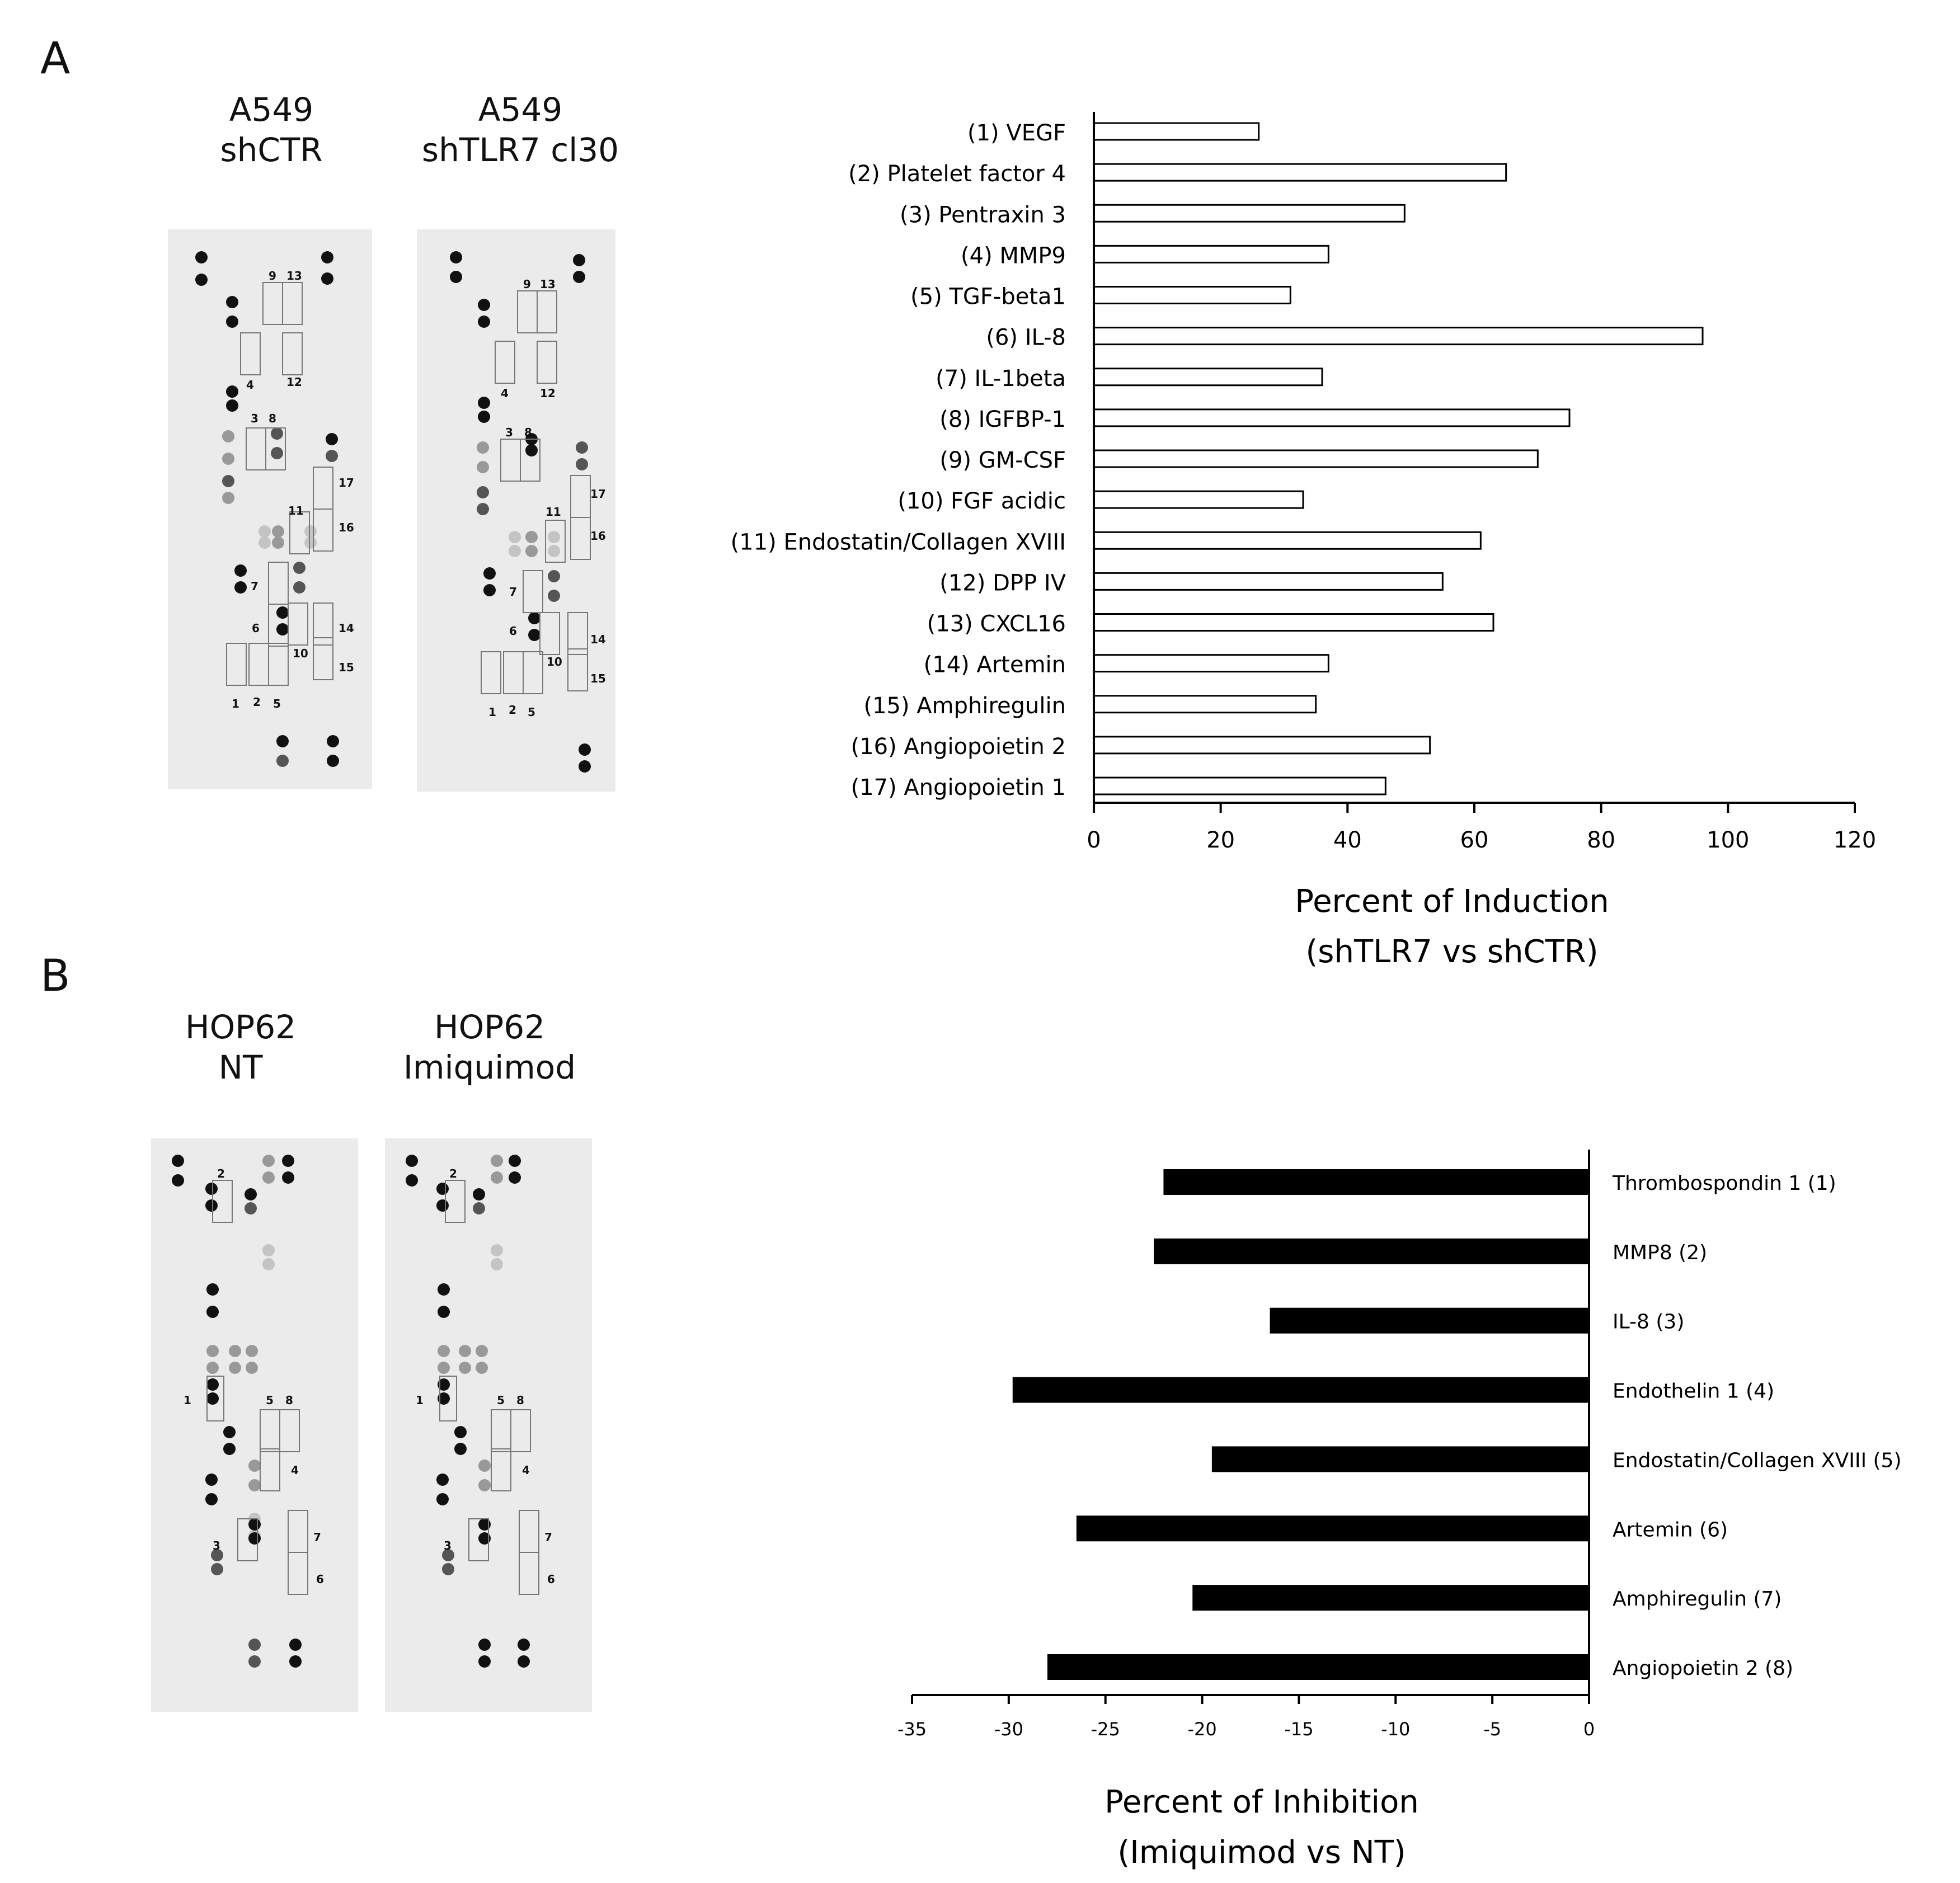 This screenshot has height=1883, width=1960. Describe the element at coordinates (1001, 379) in the screenshot. I see `category-label: (7) IL-1beta` at that location.